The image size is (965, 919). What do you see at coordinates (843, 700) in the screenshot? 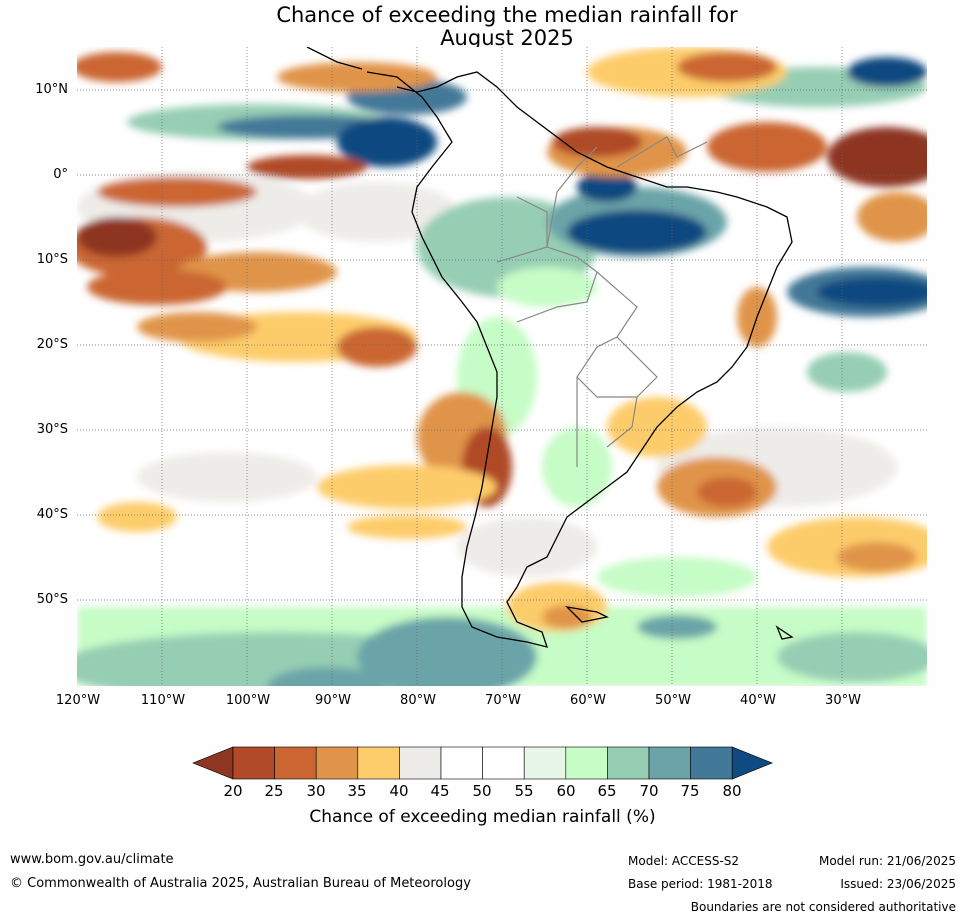
I see `lon-label-30w: 30°W` at bounding box center [843, 700].